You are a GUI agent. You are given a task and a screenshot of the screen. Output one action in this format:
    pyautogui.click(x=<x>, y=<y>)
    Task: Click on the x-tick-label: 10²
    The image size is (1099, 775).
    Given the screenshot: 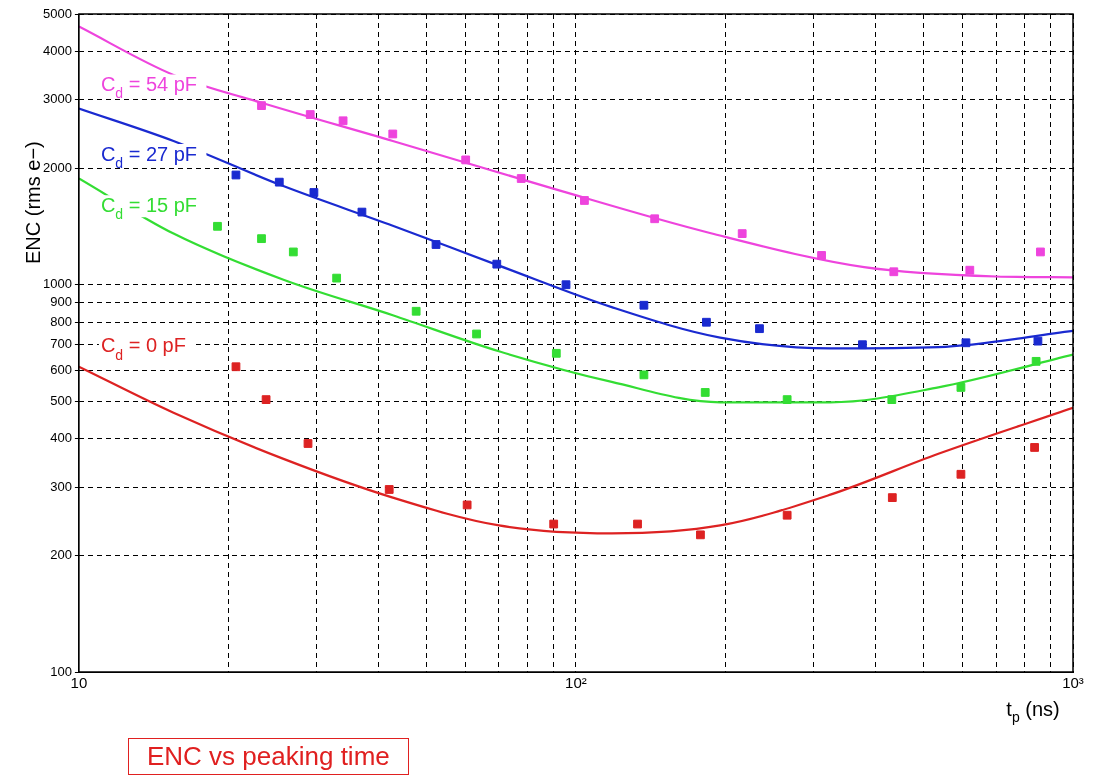 What is the action you would take?
    pyautogui.click(x=576, y=683)
    